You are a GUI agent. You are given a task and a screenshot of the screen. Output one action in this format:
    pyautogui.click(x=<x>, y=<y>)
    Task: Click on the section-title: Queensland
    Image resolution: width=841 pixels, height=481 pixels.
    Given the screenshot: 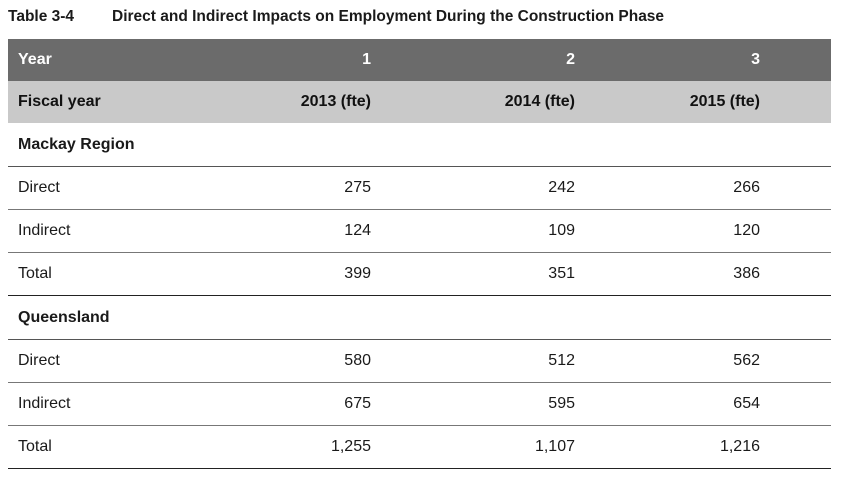 What is the action you would take?
    pyautogui.click(x=419, y=317)
    